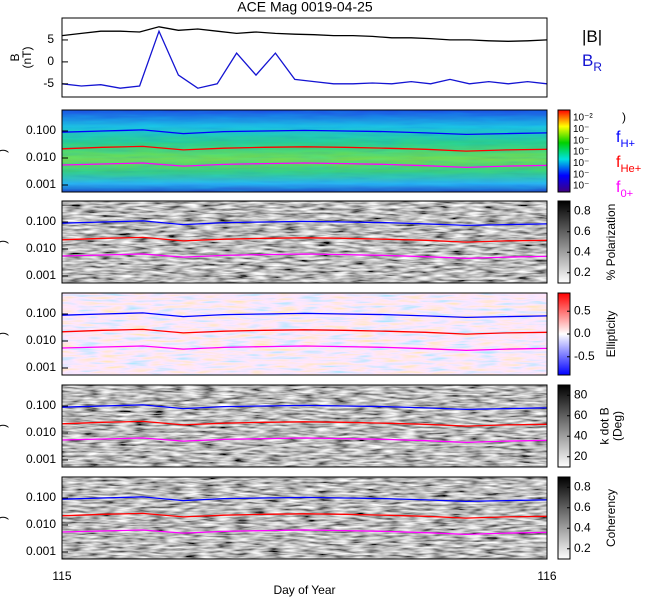  What do you see at coordinates (581, 394) in the screenshot?
I see `colorbar-tick-label: 80` at bounding box center [581, 394].